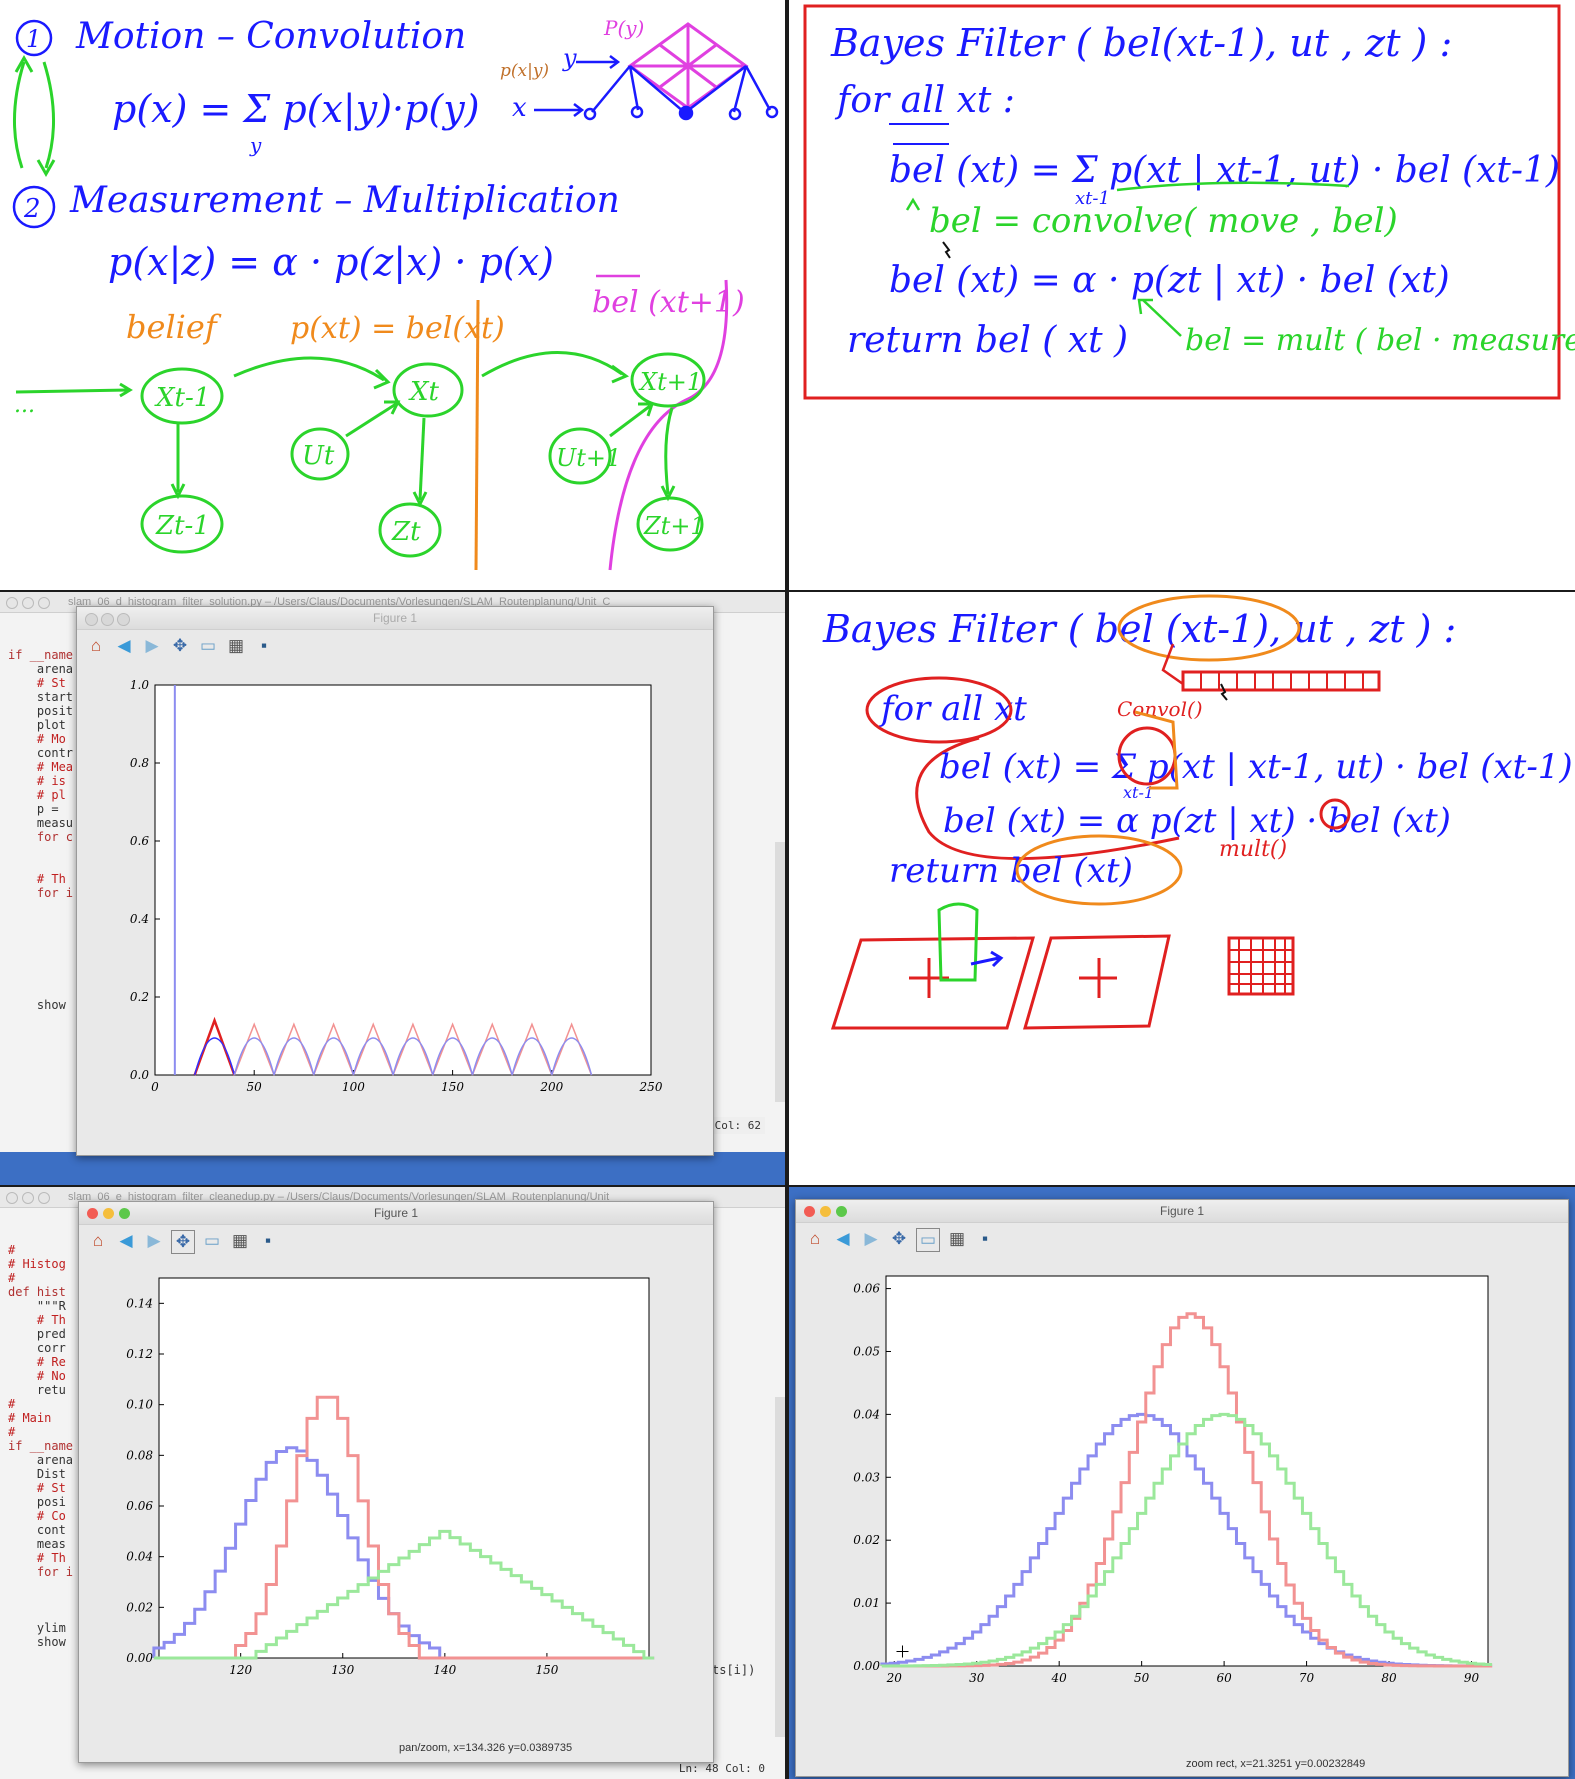 The height and width of the screenshot is (1779, 1575). I want to click on histogram-plot-mid: 0 50 100 150 200 250 0.0 0.2 0.4 0.6 0.8 1.0, so click(395, 910).